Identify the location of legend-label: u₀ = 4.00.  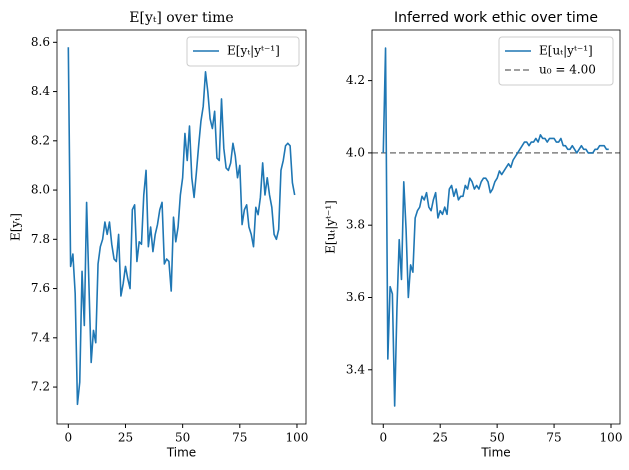
(567, 70).